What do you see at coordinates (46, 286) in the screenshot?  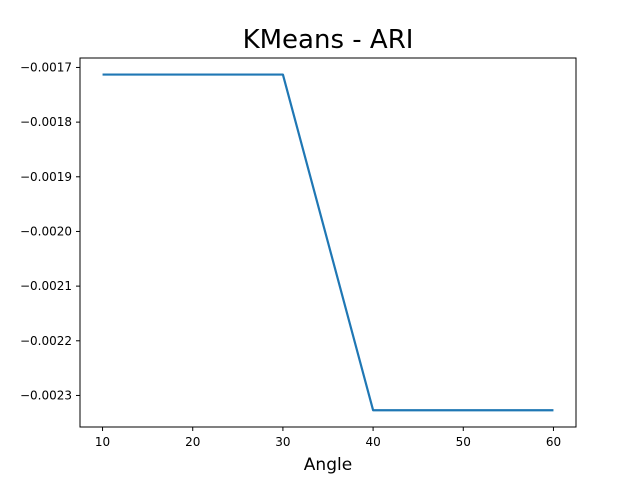 I see `y-tick-label: −0.0021` at bounding box center [46, 286].